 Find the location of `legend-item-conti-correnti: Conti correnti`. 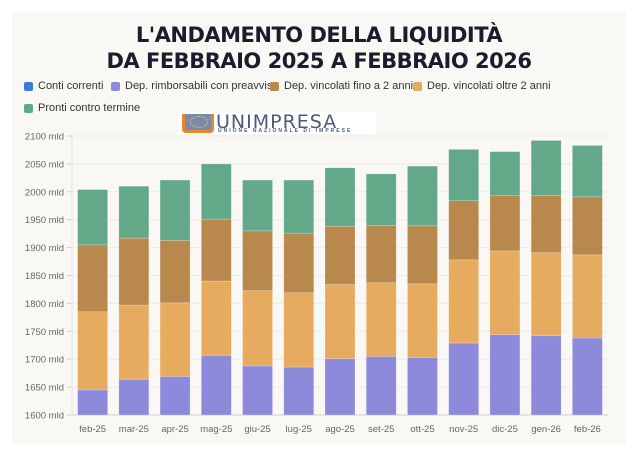

legend-item-conti-correnti: Conti correnti is located at coordinates (63, 86).